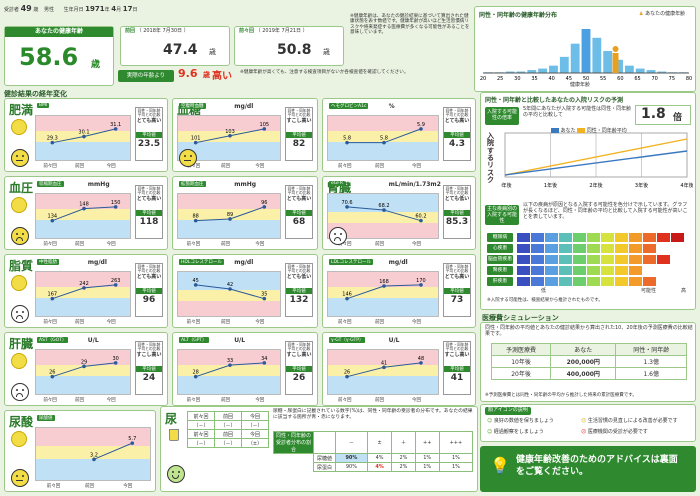 This screenshot has width=700, height=496. I want to click on judgement-box: 同性・同年齢平均との比較 とても高い 平均値 23.5, so click(149, 134).